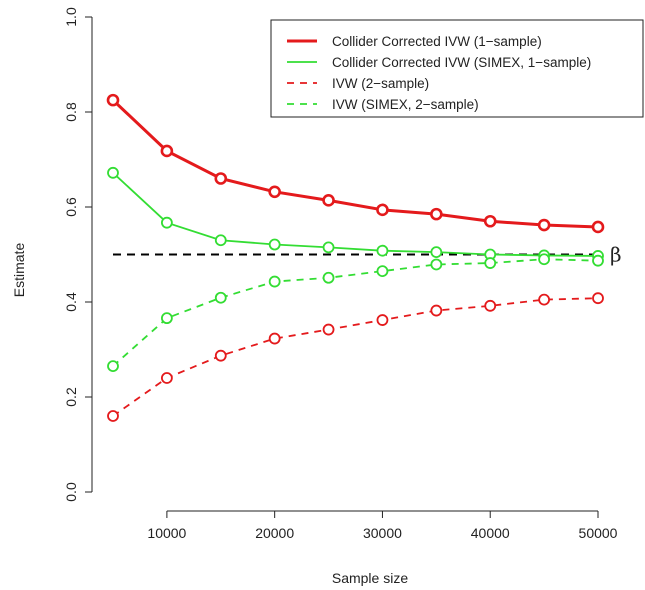  Describe the element at coordinates (71, 492) in the screenshot. I see `y-tick-label: 0.0` at that location.